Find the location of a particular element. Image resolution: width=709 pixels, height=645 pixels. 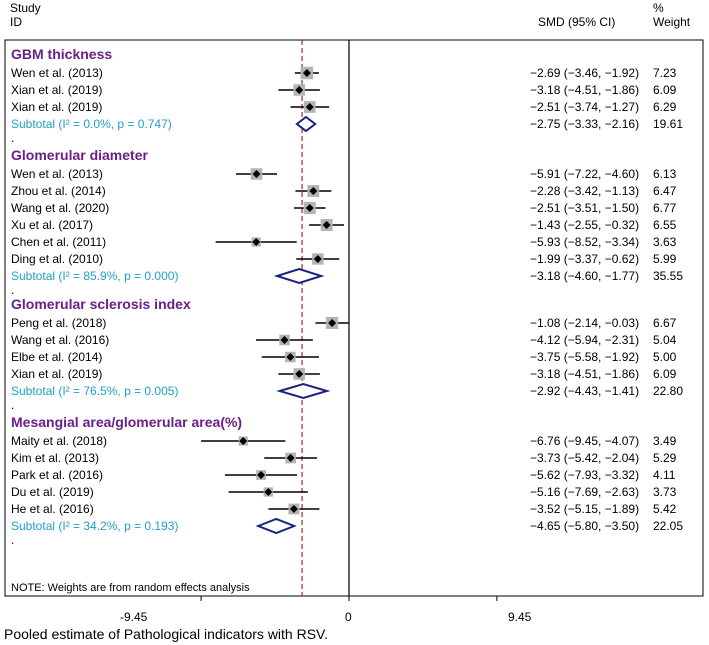

study-weight: 6.55 is located at coordinates (665, 225).